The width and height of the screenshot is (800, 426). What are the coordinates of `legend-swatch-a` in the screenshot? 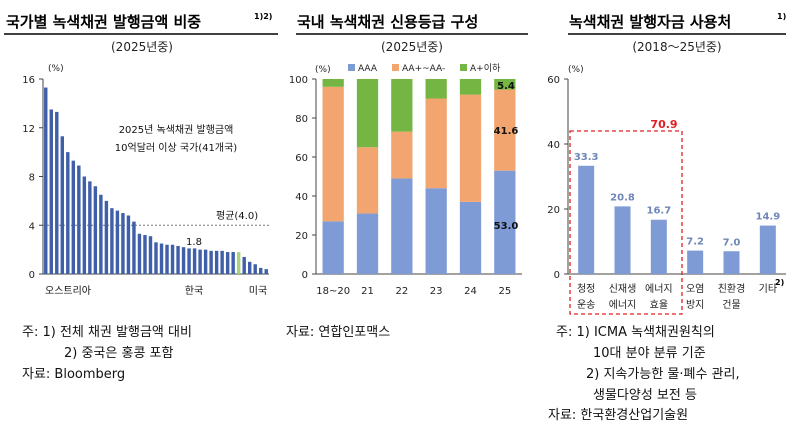 It's located at (463, 67).